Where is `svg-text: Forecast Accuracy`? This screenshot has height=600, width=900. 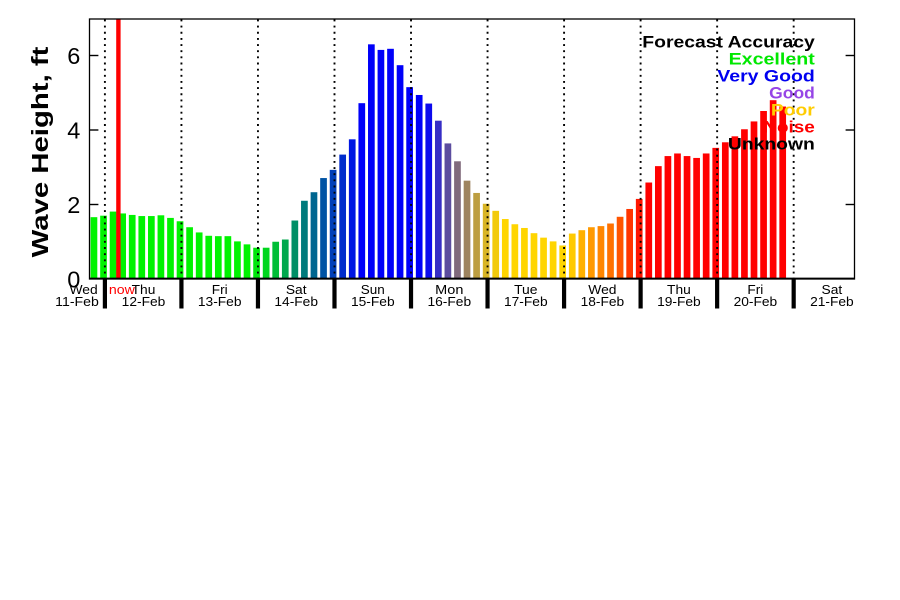
svg-text: Forecast Accuracy is located at coordinates (728, 42).